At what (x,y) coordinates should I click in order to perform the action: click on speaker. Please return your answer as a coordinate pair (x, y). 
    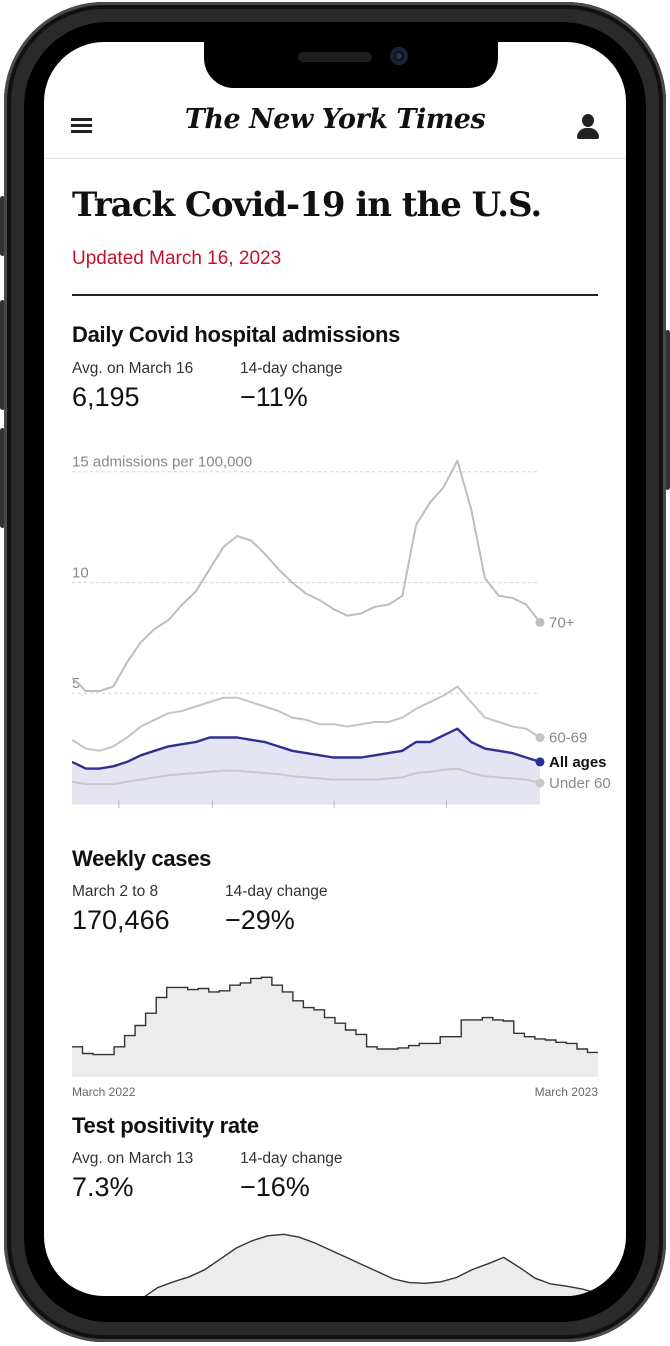
    Looking at the image, I should click on (335, 57).